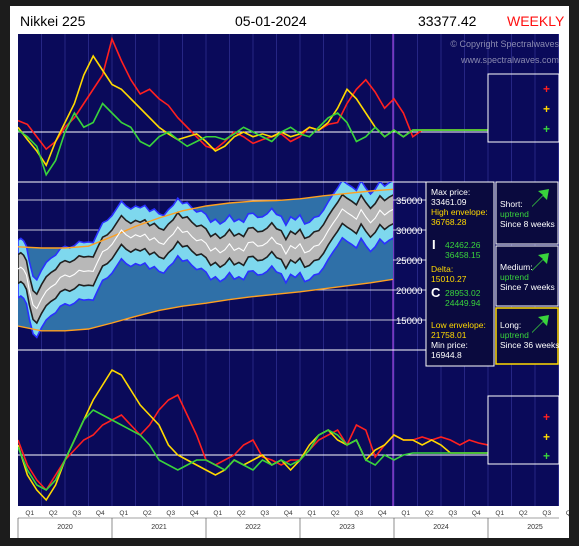  What do you see at coordinates (547, 89) in the screenshot?
I see `upper-signal-red-plus: +` at bounding box center [547, 89].